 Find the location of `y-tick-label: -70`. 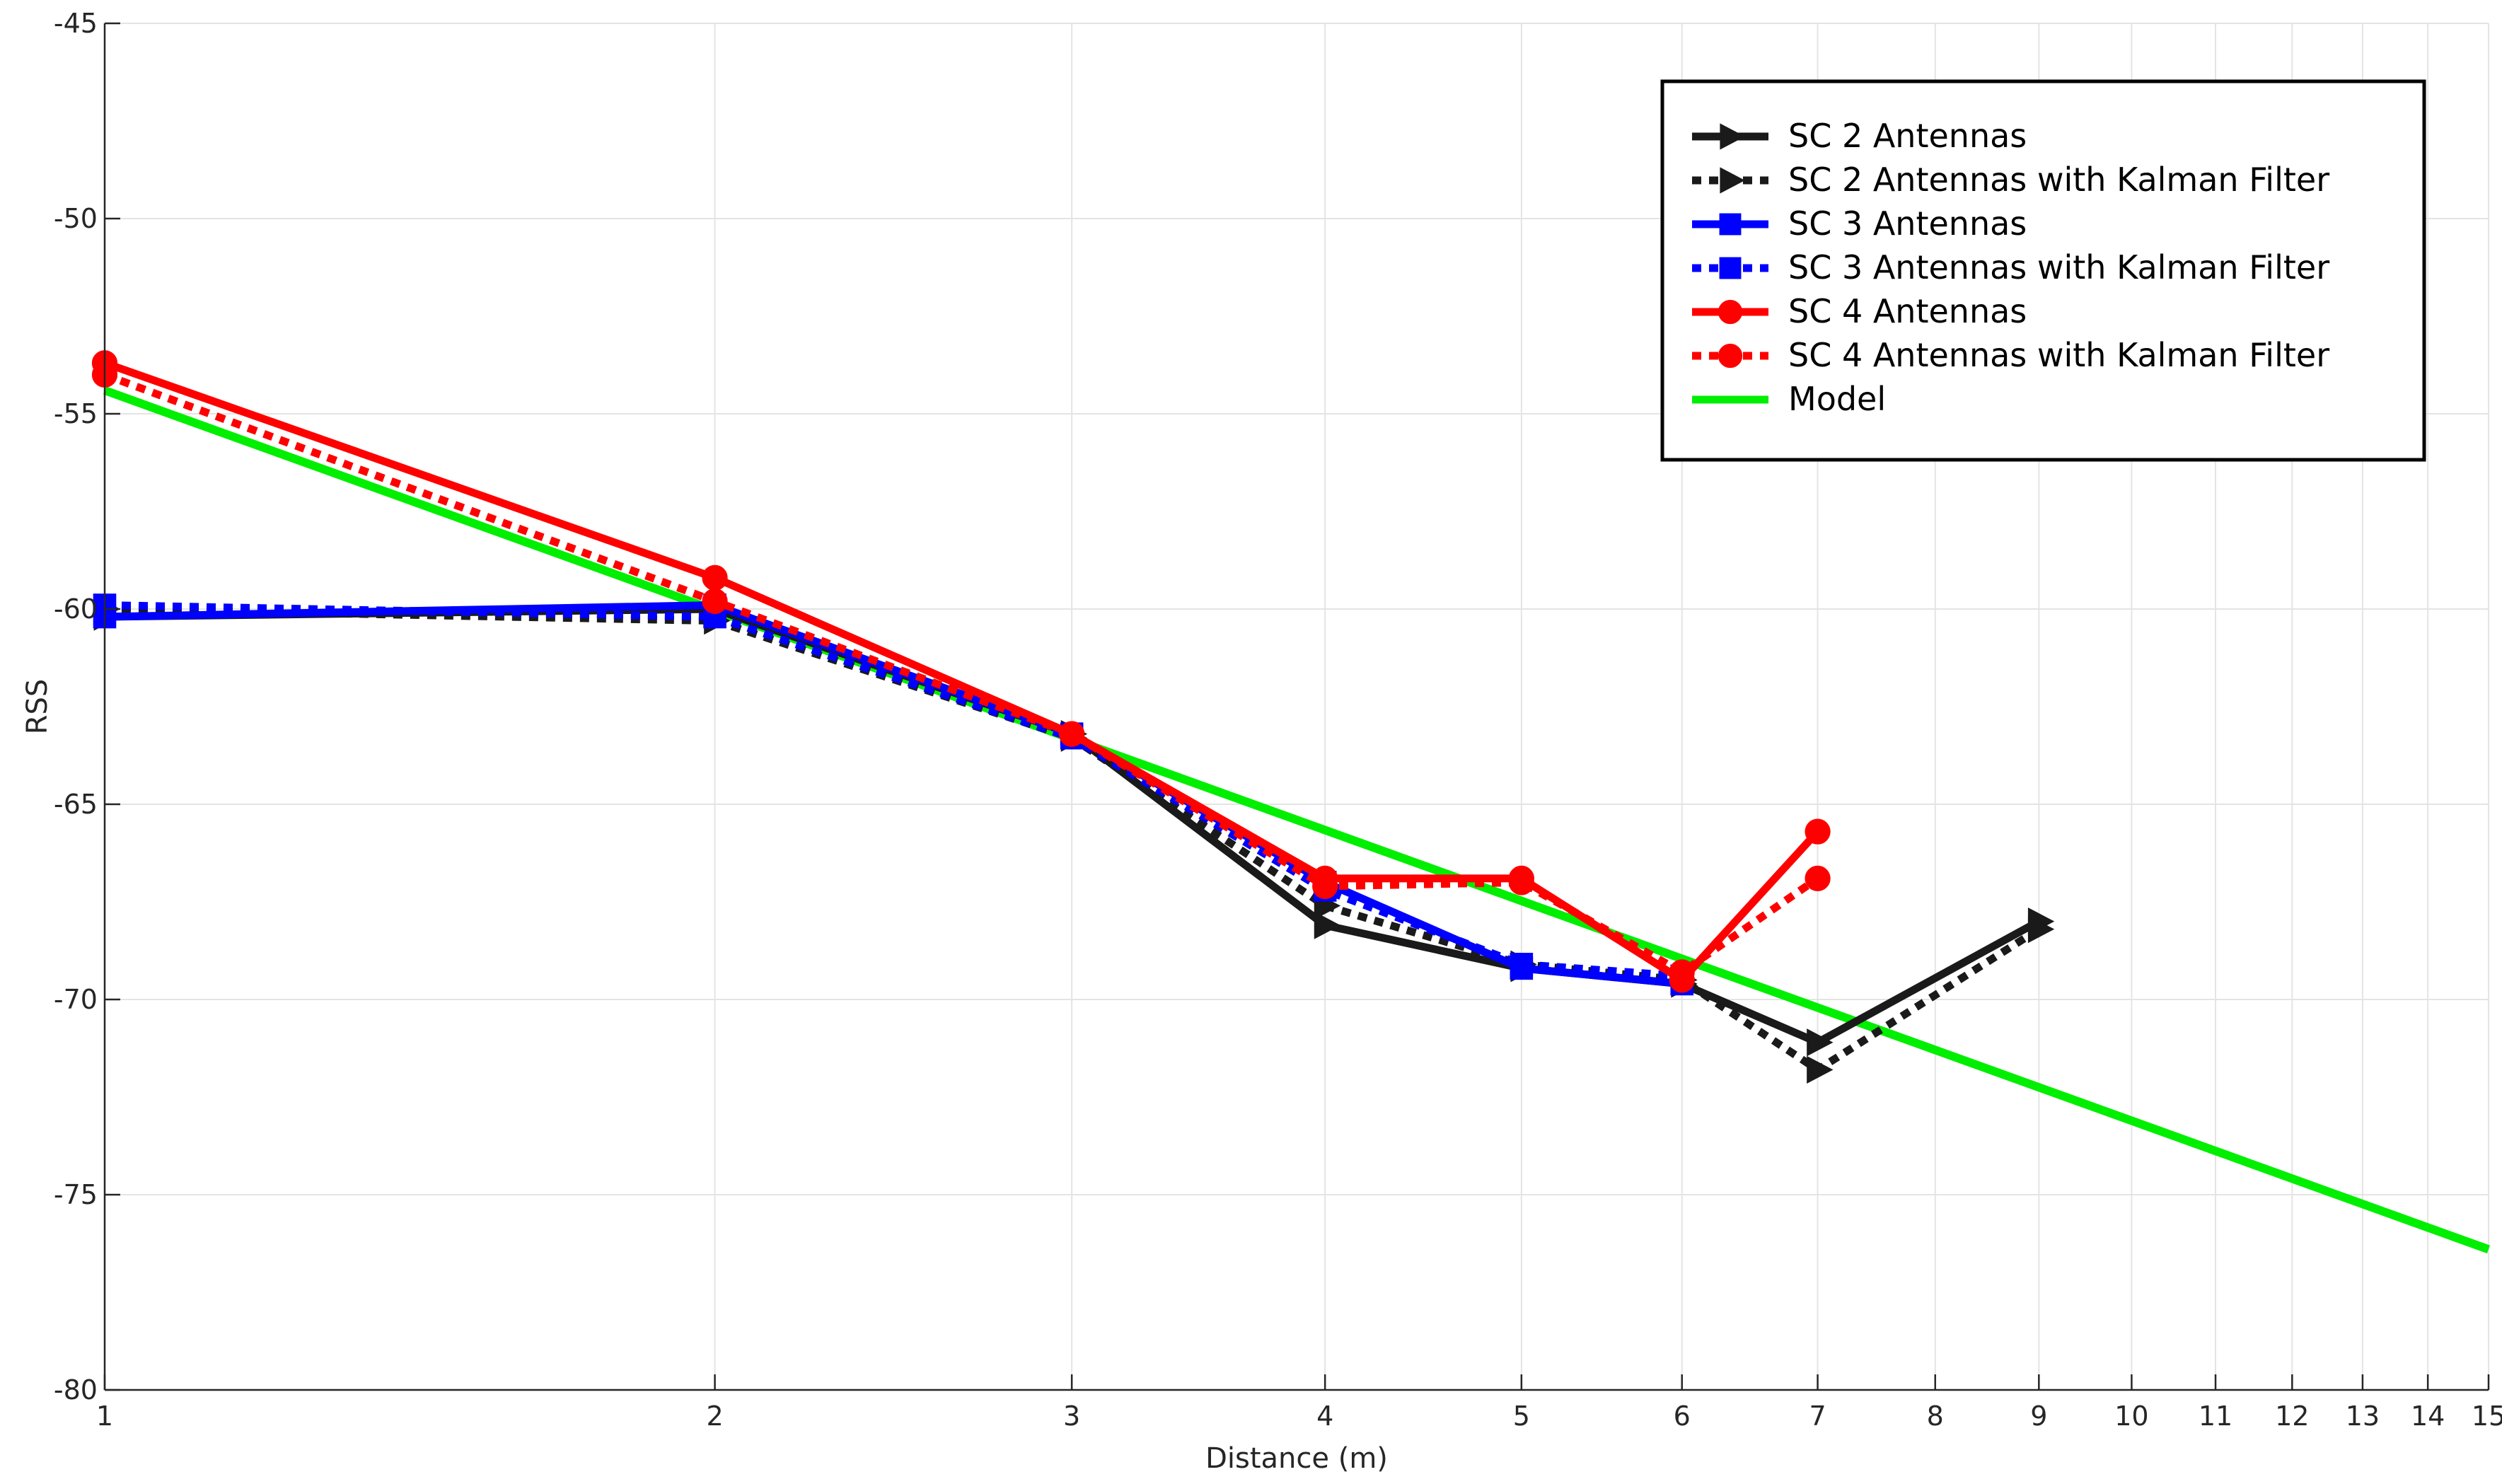

y-tick-label: -70 is located at coordinates (76, 999).